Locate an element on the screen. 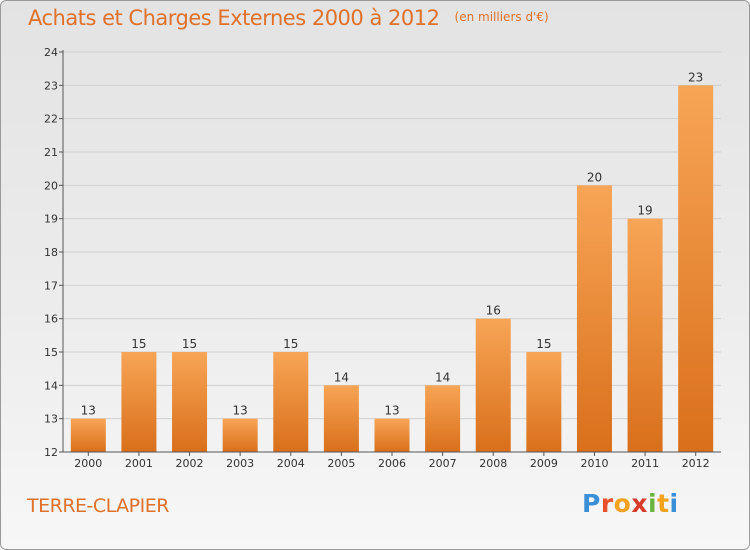 The height and width of the screenshot is (550, 750). chart-title: Achats et Charges Externes 2000 à 2012 is located at coordinates (234, 18).